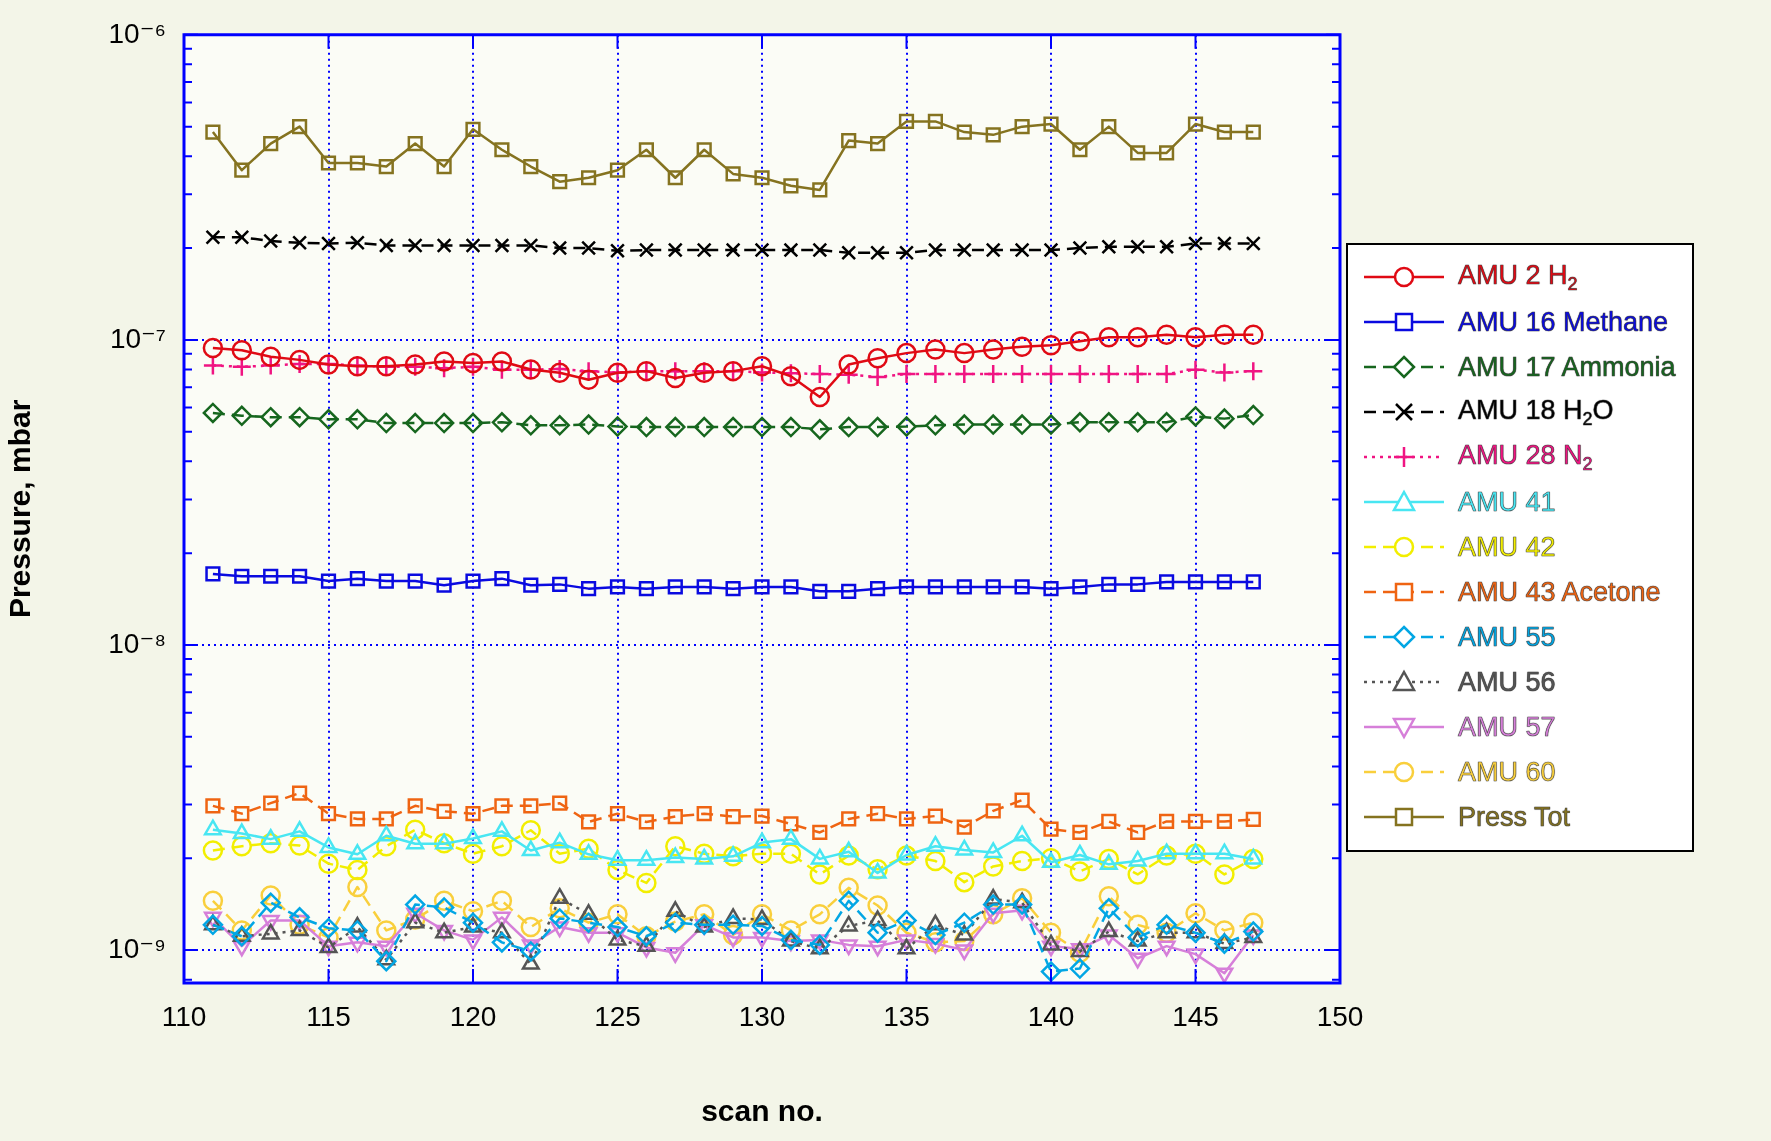  Describe the element at coordinates (1536, 412) in the screenshot. I see `legend-label: AMU 18 H$_{2}$O` at that location.